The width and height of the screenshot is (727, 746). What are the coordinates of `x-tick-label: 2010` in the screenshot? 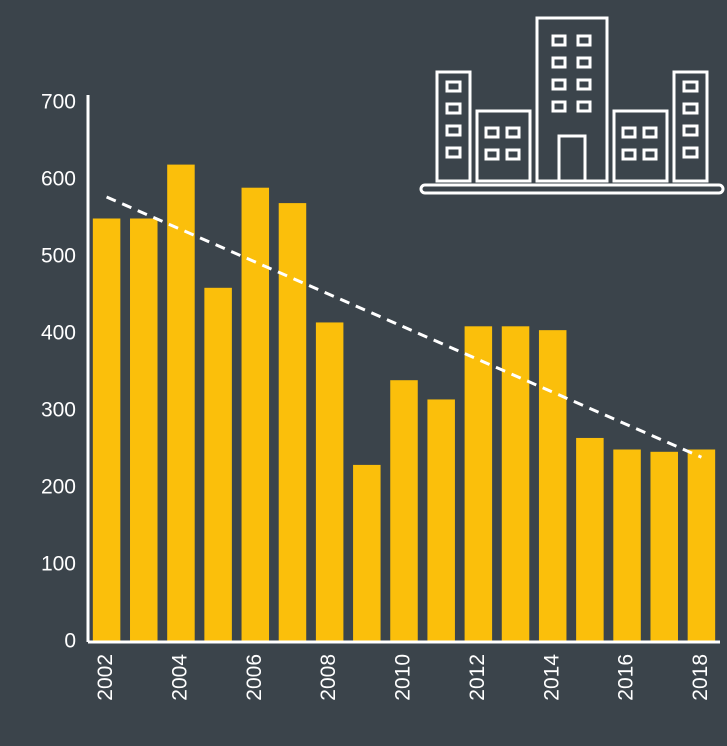 It's located at (403, 677).